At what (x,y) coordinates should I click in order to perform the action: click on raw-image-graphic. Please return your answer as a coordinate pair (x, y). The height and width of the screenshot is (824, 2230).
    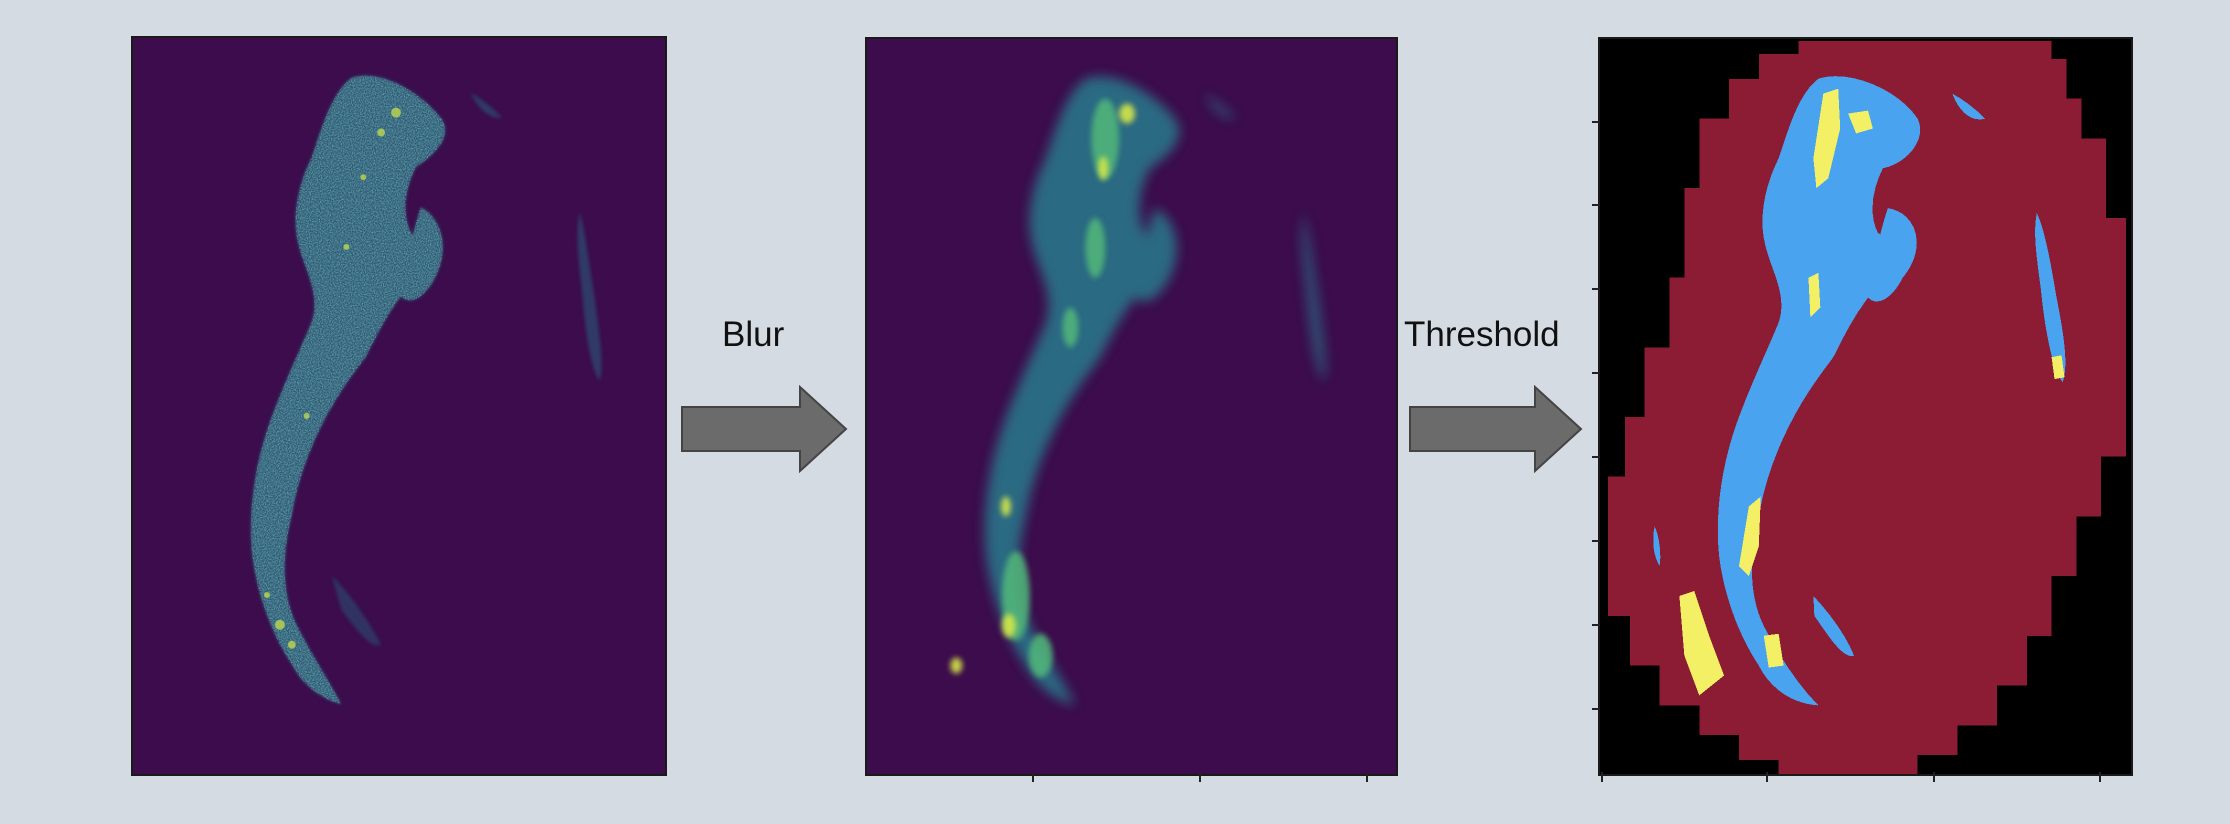
    Looking at the image, I should click on (426, 390).